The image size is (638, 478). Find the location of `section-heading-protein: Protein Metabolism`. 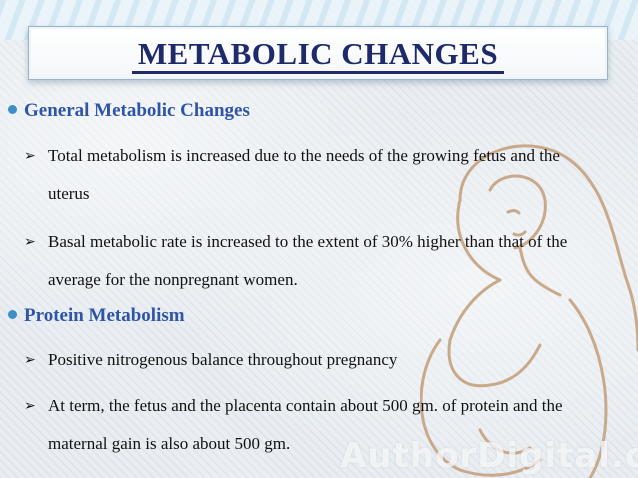

section-heading-protein: Protein Metabolism is located at coordinates (96, 316).